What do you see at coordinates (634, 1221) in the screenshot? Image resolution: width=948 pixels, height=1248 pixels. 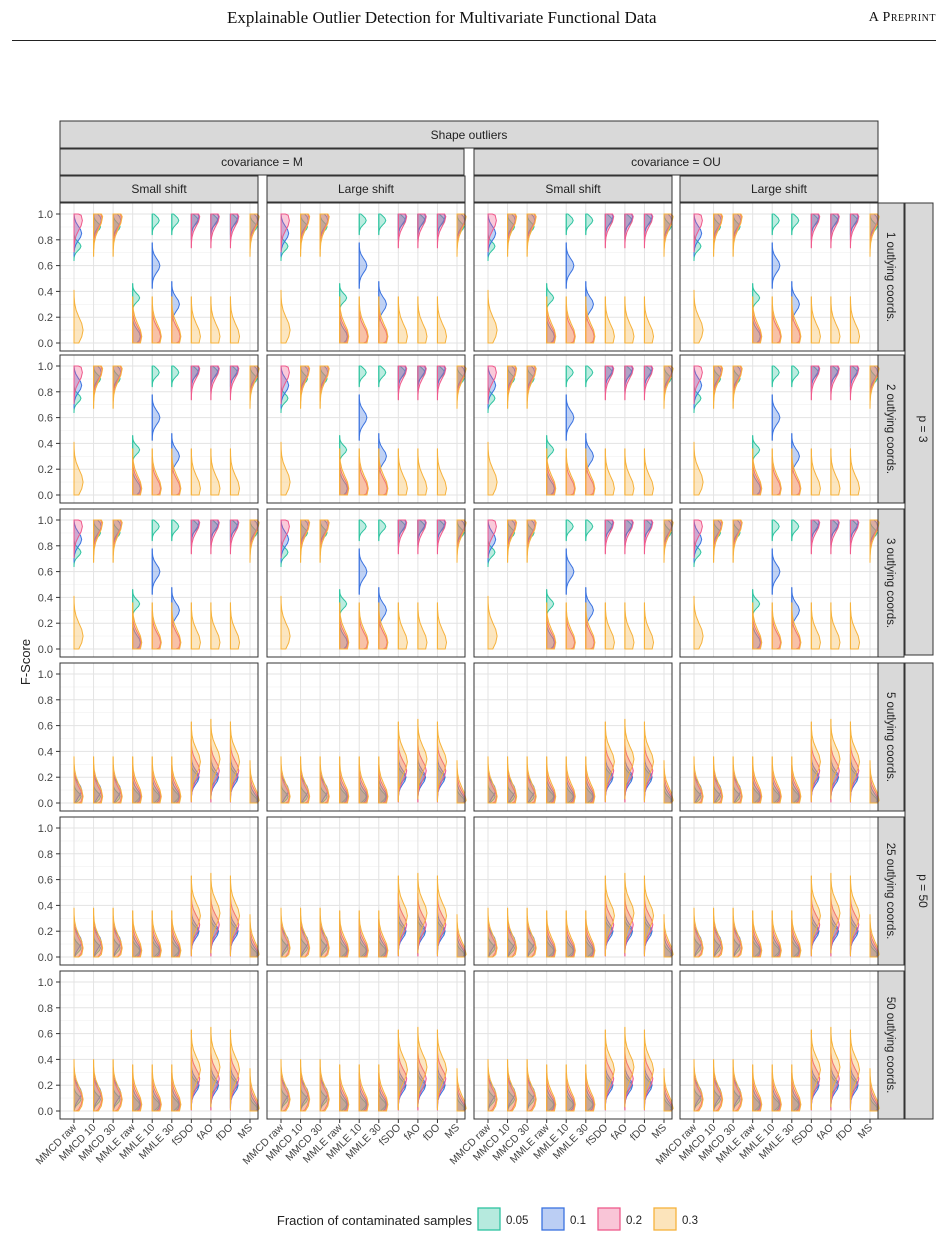 I see `legend-label: 0.2` at bounding box center [634, 1221].